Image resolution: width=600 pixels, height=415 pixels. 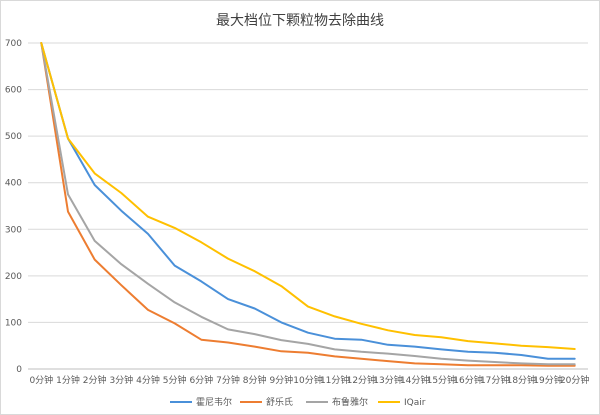 What do you see at coordinates (387, 380) in the screenshot?
I see `x-tick-label: 13分钟` at bounding box center [387, 380].